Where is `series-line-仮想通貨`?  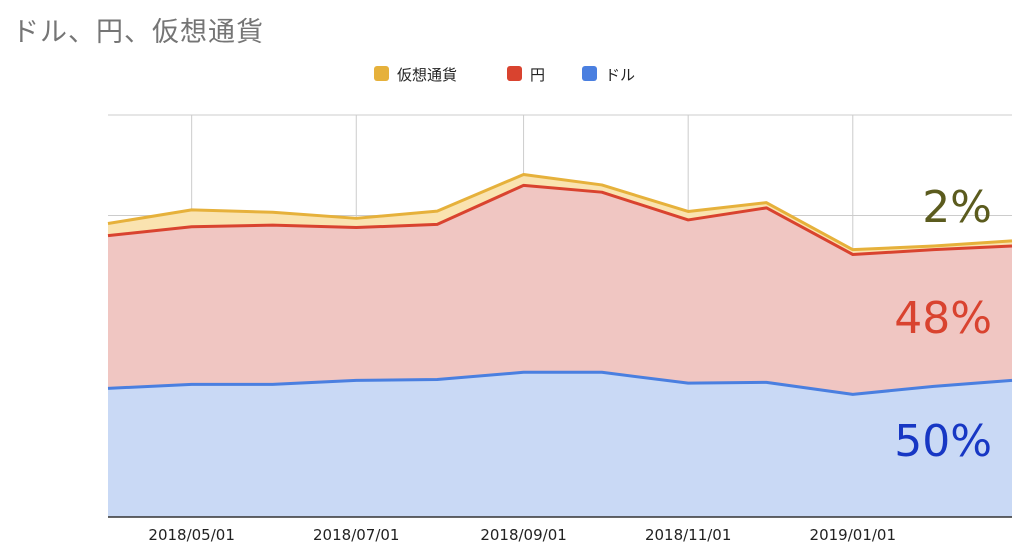 series-line-仮想通貨 is located at coordinates (560, 212).